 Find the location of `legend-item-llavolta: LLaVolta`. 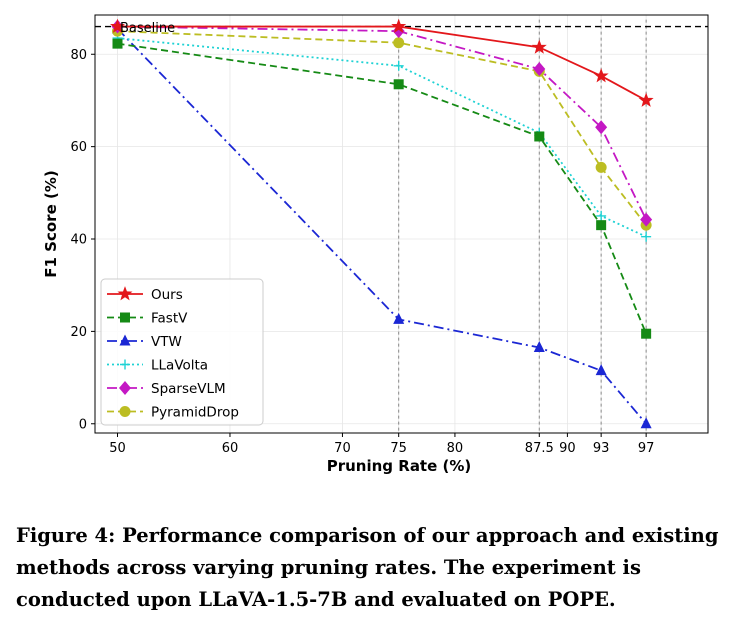

legend-item-llavolta: LLaVolta is located at coordinates (157, 366).